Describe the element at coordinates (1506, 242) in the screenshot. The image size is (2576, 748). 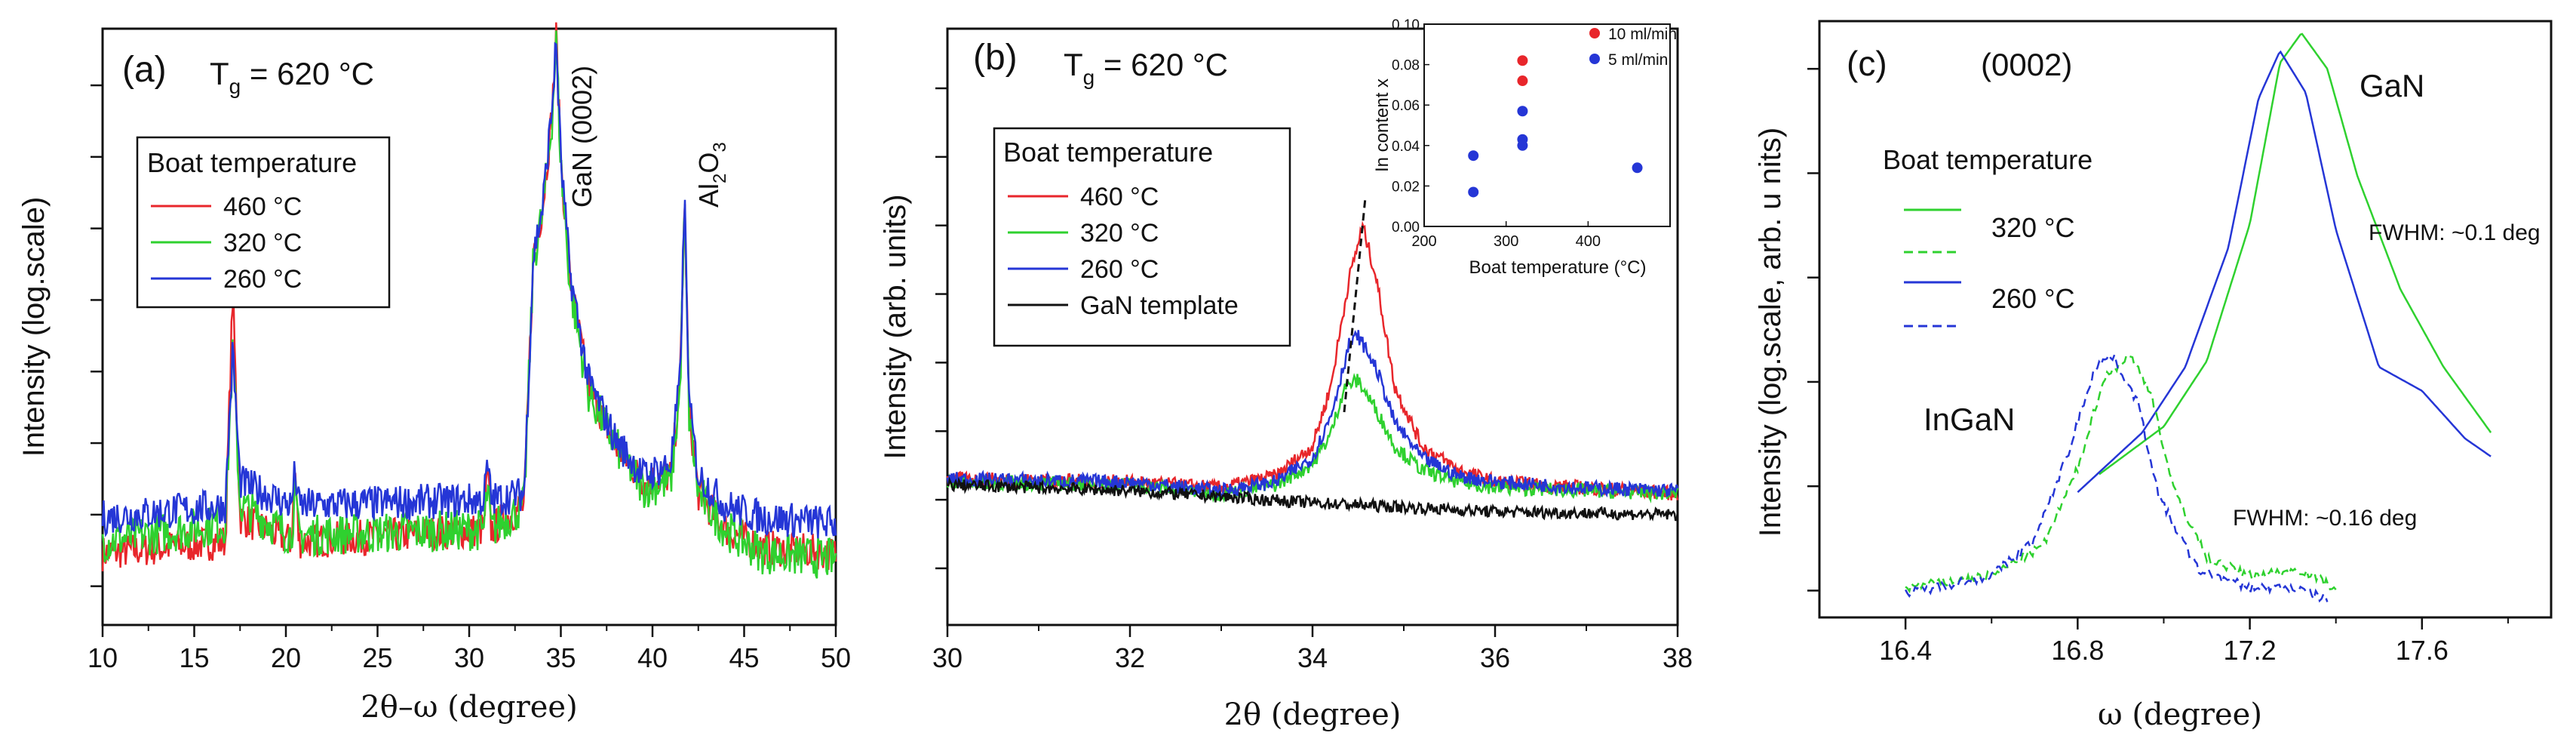
I see `inset-x-tick-label: 300` at that location.